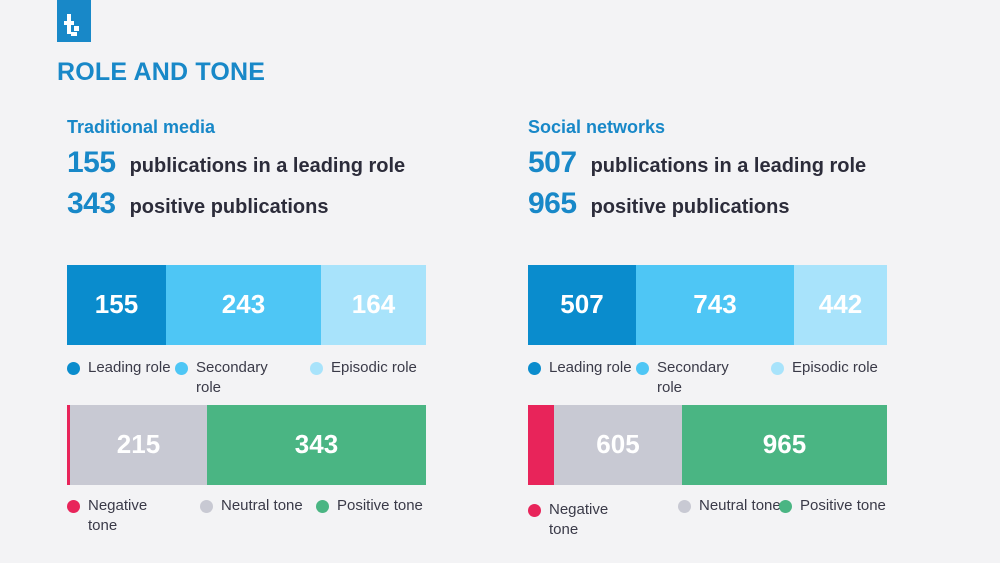 The width and height of the screenshot is (1000, 563). I want to click on segment-value-label: 164, so click(373, 304).